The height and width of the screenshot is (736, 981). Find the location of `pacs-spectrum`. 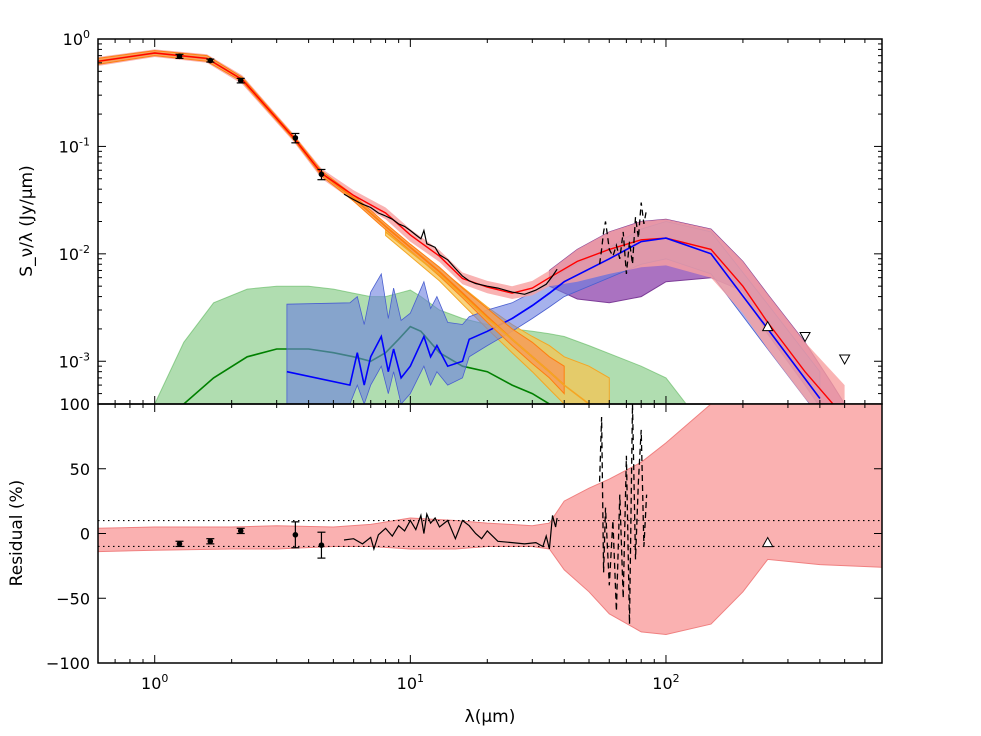

pacs-spectrum is located at coordinates (623, 238).